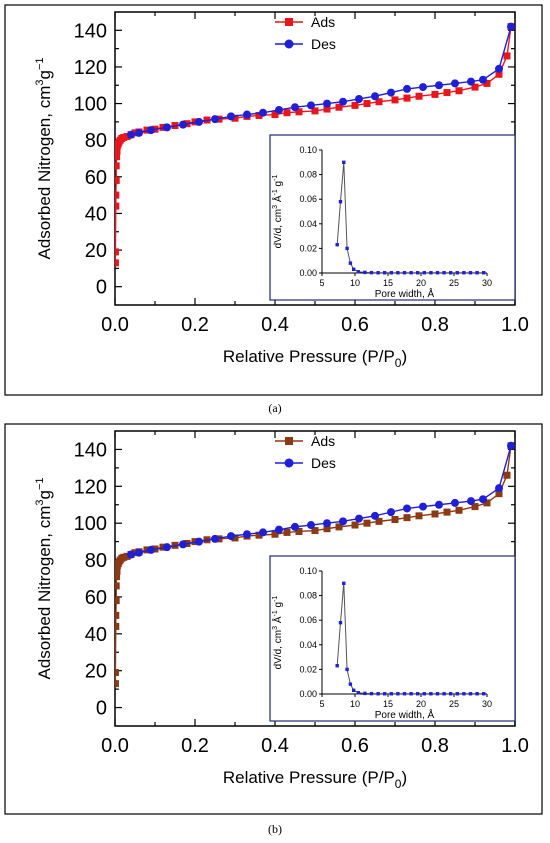 This screenshot has width=550, height=843. What do you see at coordinates (289, 441) in the screenshot?
I see `legend-marker-ads` at bounding box center [289, 441].